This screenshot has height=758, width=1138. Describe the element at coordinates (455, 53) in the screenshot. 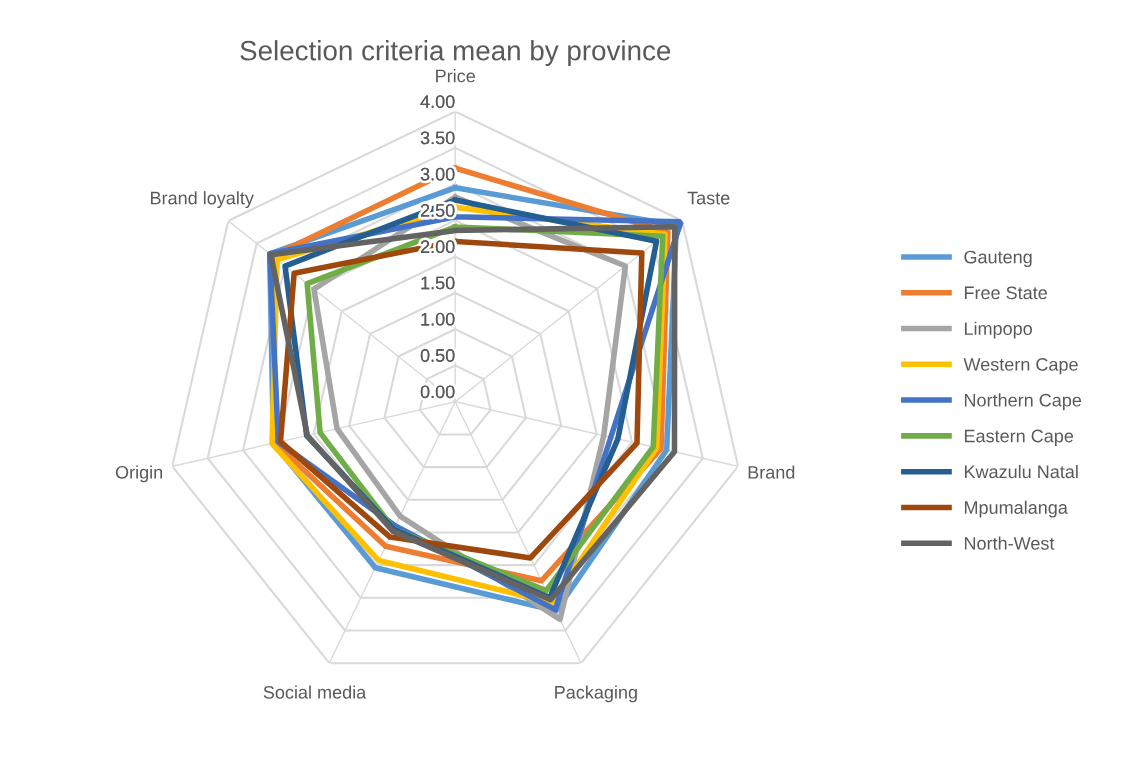

I see `chart-title: Selection criteria mean by province` at that location.